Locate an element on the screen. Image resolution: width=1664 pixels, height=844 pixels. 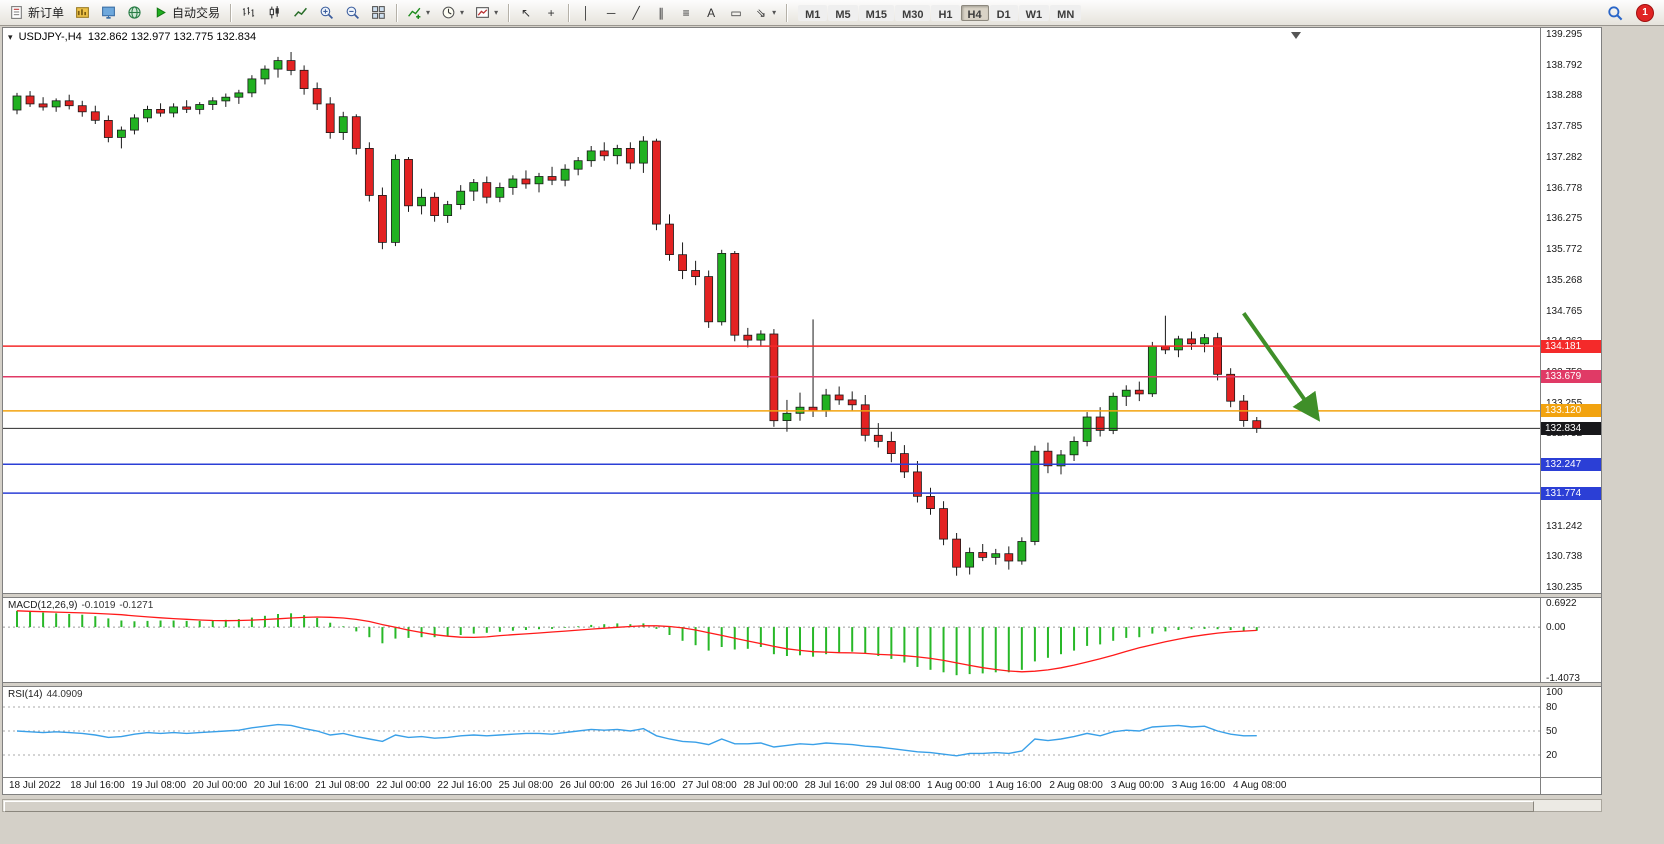
price-axis-tick: 137.282 is located at coordinates (1564, 157).